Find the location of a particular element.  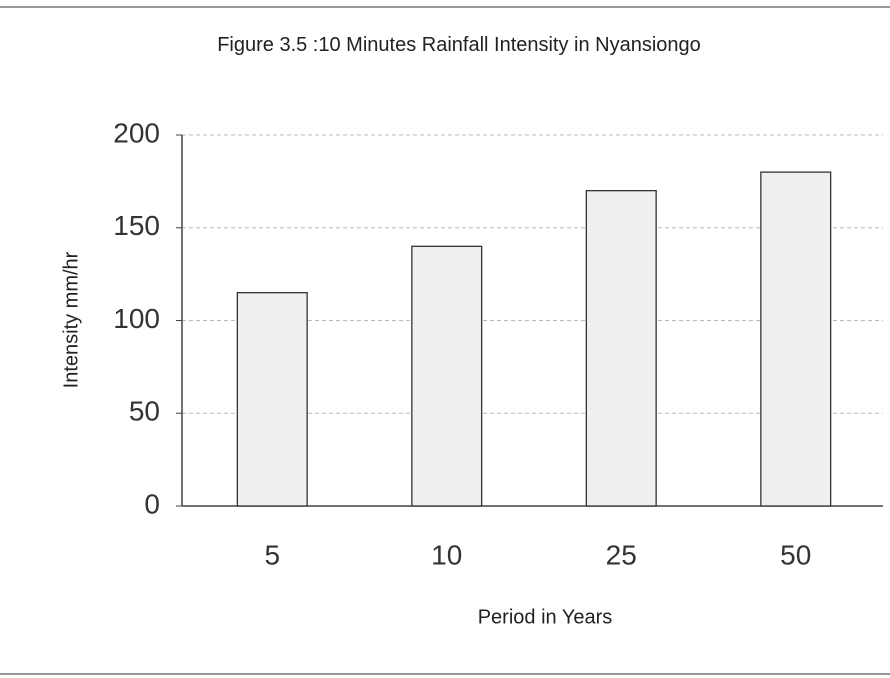

x-tick-label: 50 is located at coordinates (795, 554).